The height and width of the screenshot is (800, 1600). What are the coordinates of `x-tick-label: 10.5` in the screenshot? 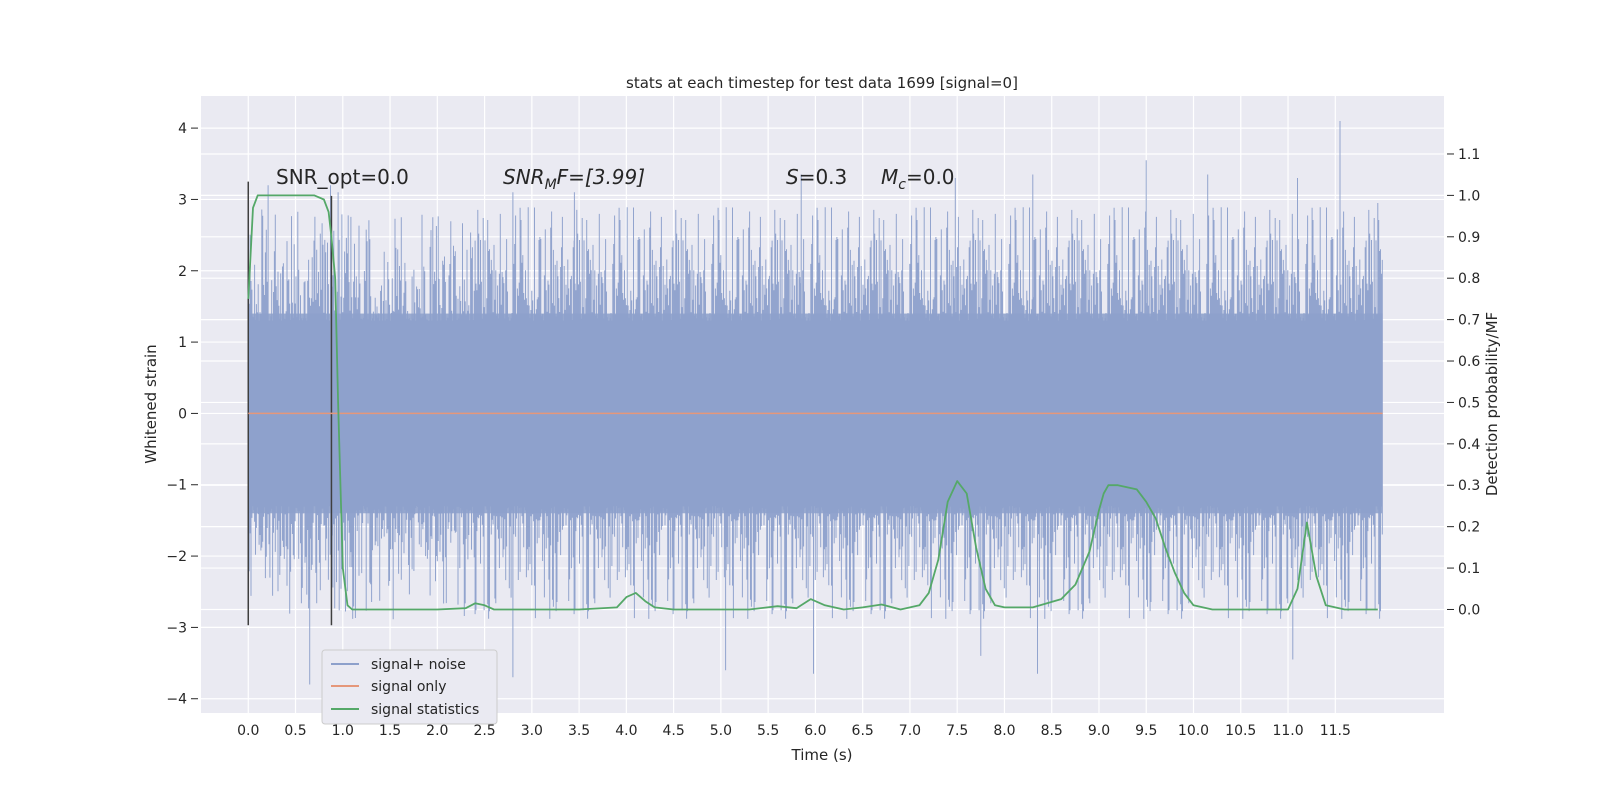 It's located at (1240, 731).